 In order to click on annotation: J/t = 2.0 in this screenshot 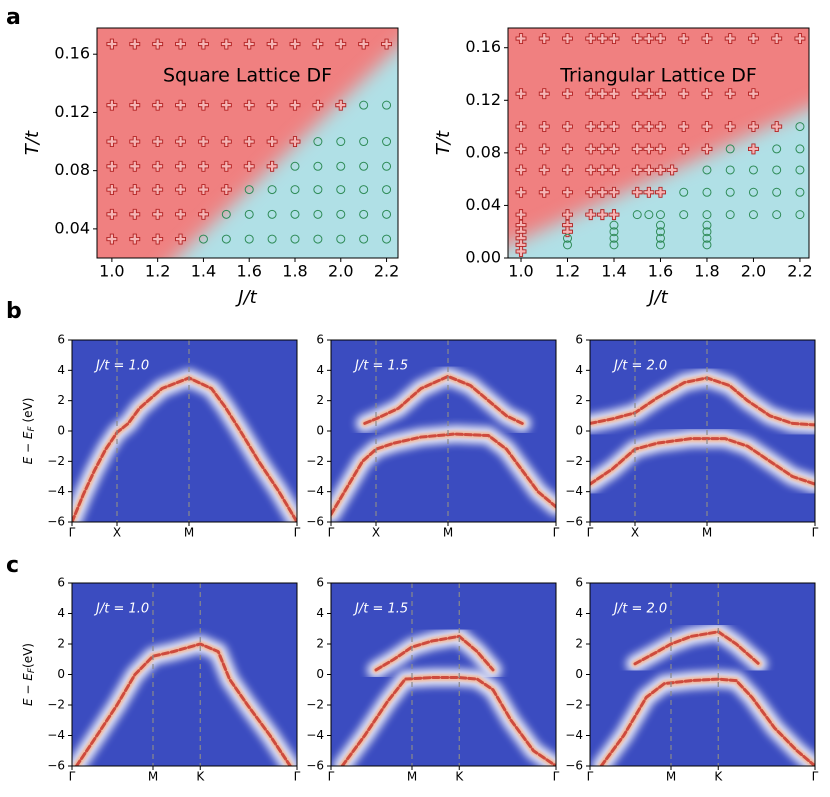, I will do `click(639, 366)`.